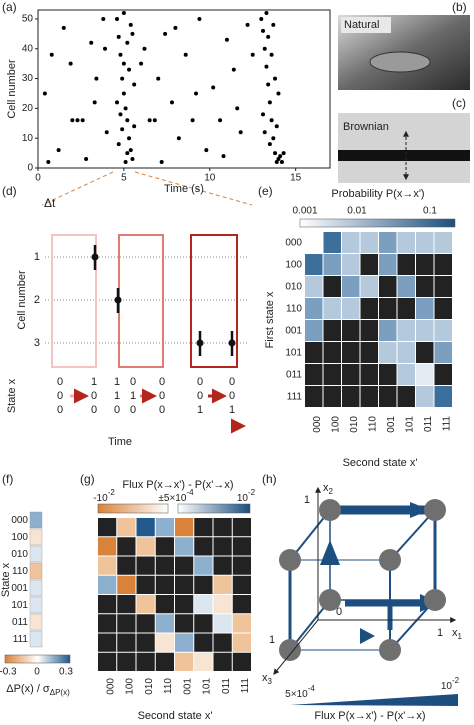 This screenshot has height=725, width=474. What do you see at coordinates (267, 679) in the screenshot?
I see `axis-label: x3` at bounding box center [267, 679].